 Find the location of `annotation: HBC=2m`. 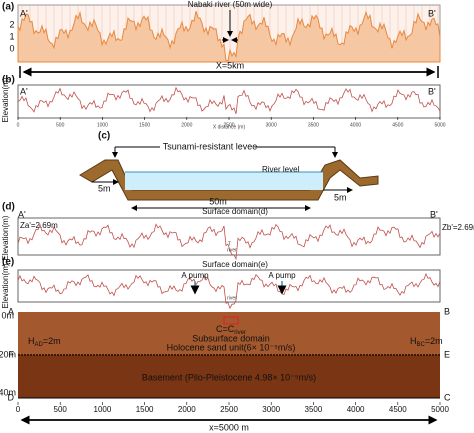

annotation: HBC=2m is located at coordinates (426, 341).